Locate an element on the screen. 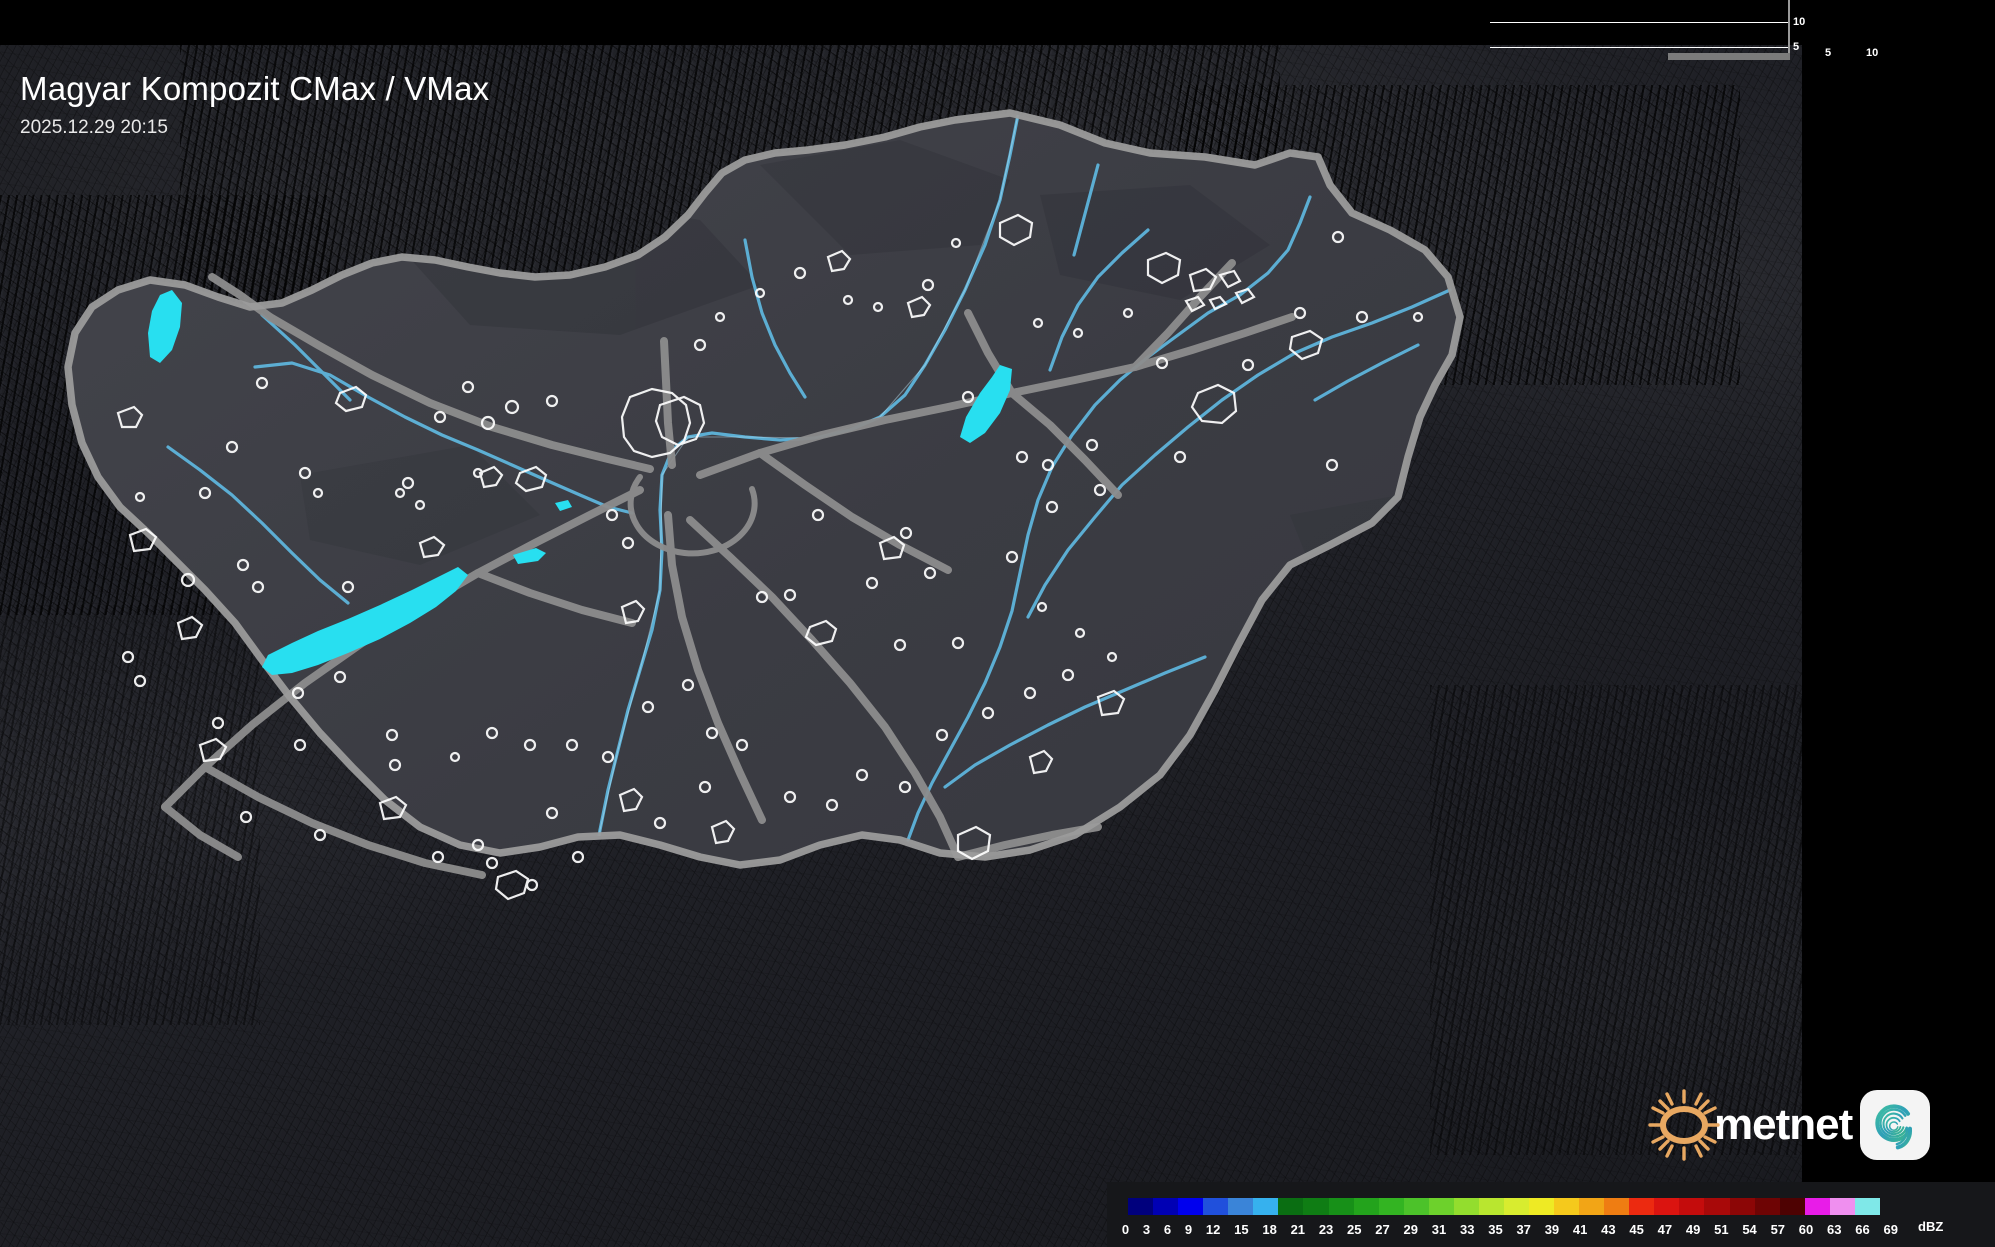  dbz-tick-21: 21 is located at coordinates (1298, 1229).